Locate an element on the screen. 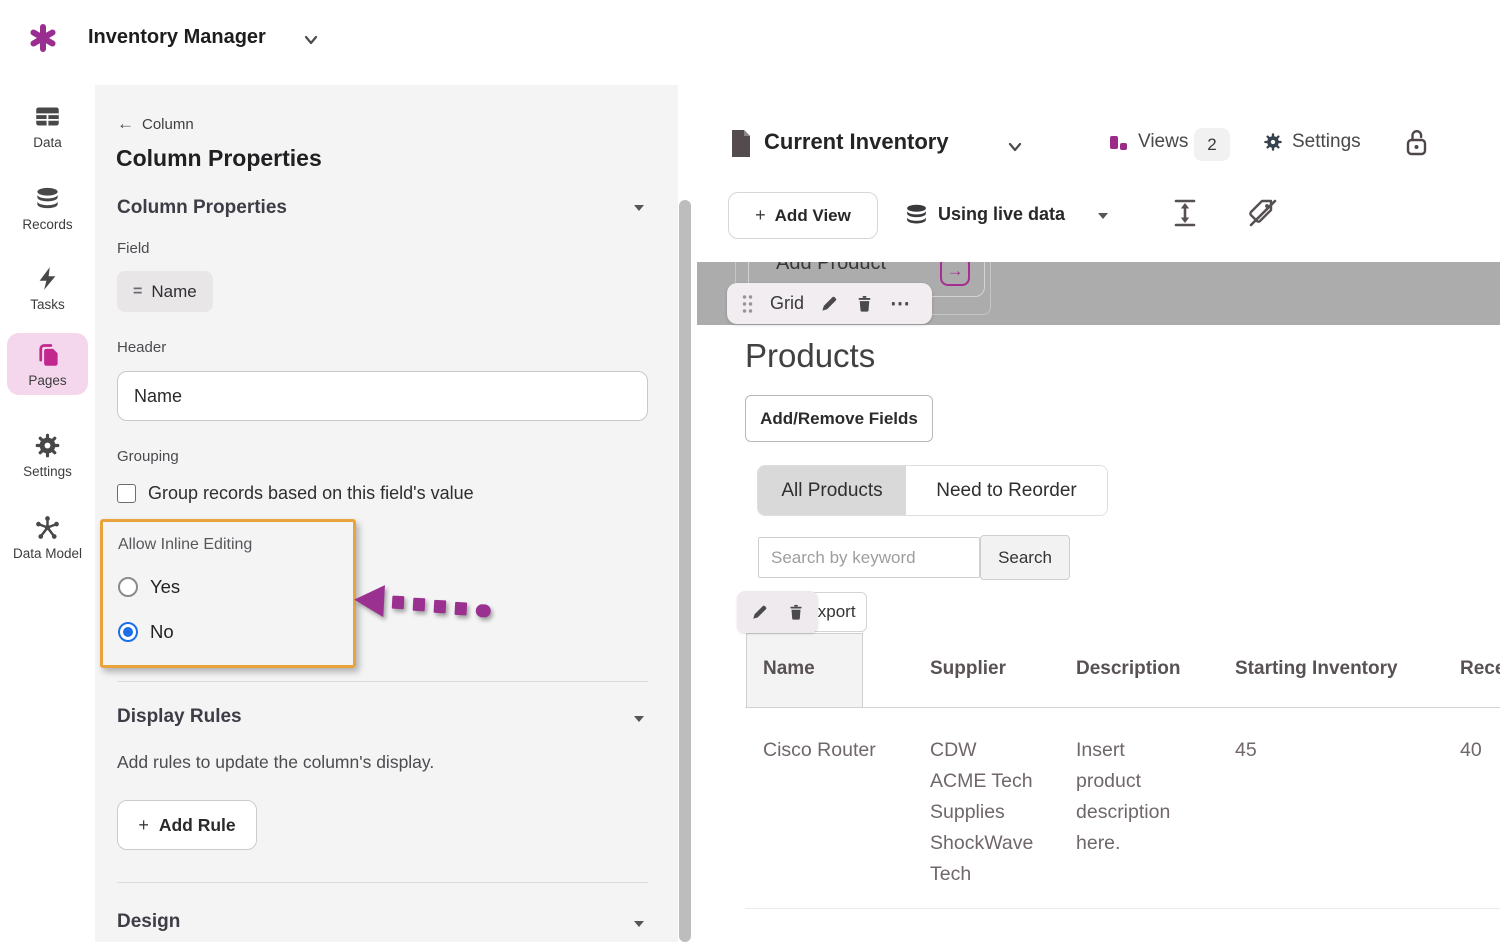  column-edit-toolbar is located at coordinates (777, 612).